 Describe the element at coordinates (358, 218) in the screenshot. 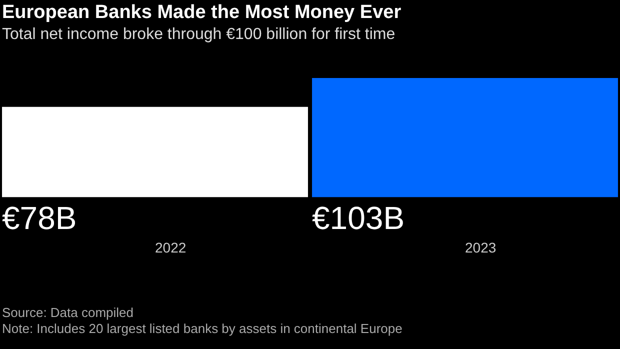

I see `data-label: €103B` at that location.